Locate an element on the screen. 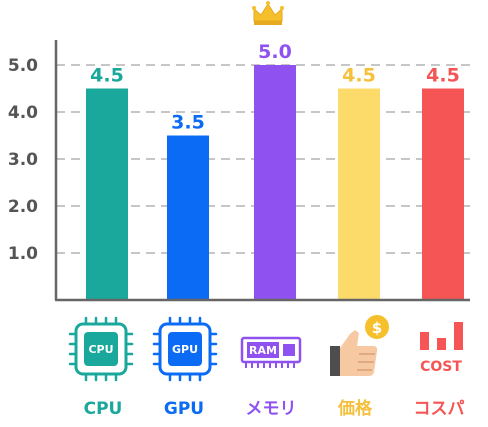 This screenshot has height=427, width=488. y-tick-label: 4.0 is located at coordinates (23, 113).